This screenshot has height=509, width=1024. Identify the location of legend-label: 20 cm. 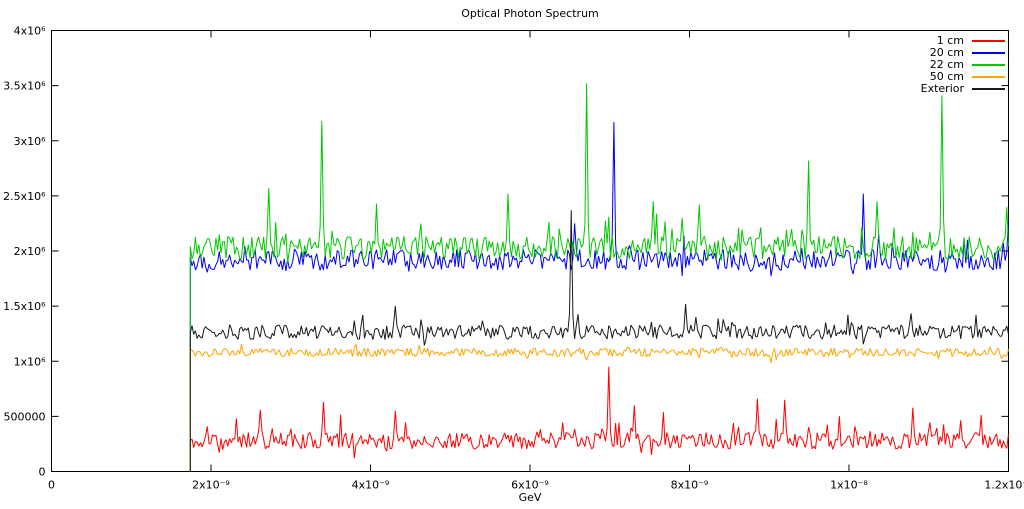
(946, 52).